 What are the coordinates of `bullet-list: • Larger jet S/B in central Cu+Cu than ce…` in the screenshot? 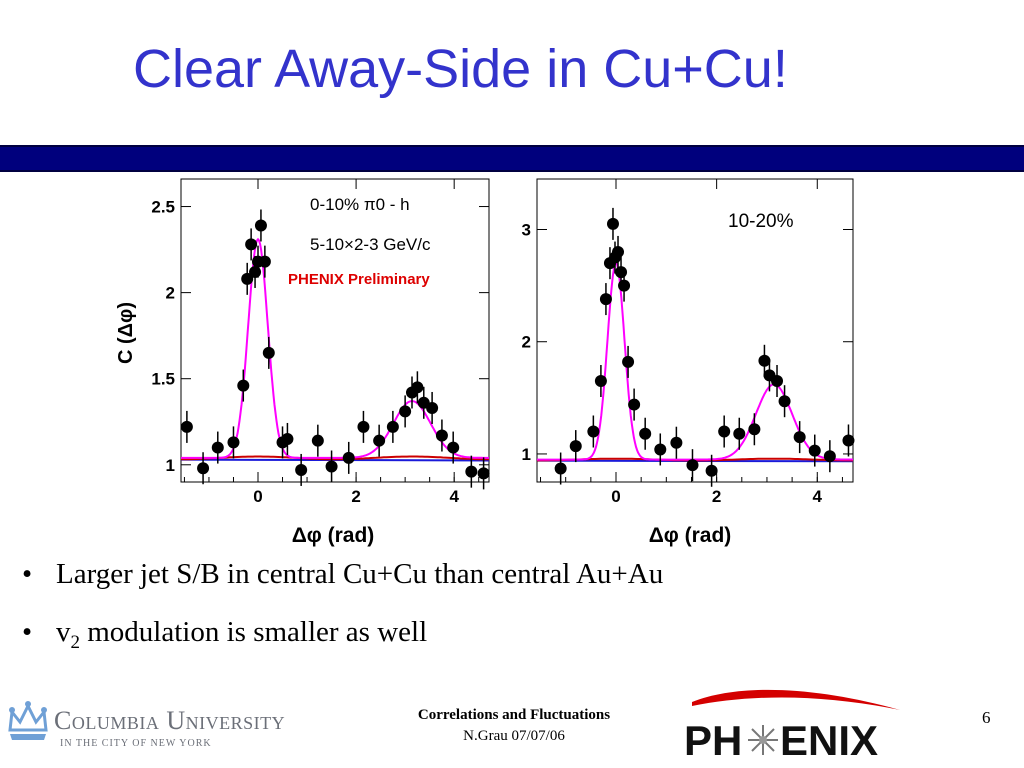 It's located at (342, 616).